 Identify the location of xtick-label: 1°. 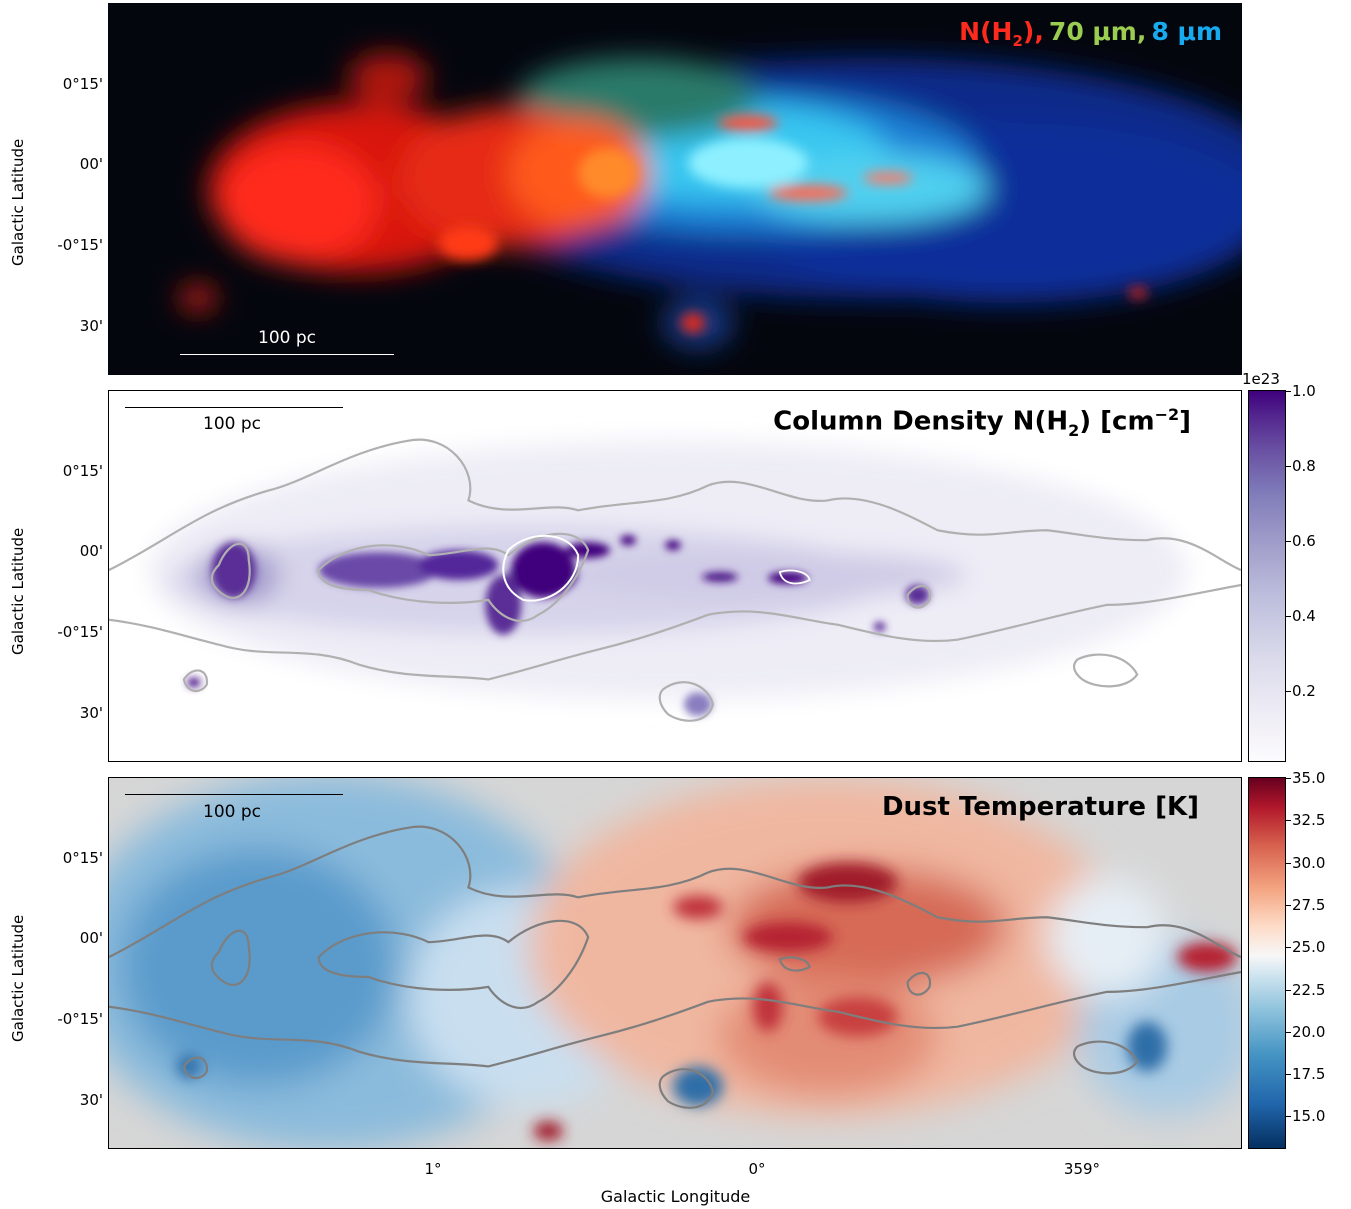
(433, 1169).